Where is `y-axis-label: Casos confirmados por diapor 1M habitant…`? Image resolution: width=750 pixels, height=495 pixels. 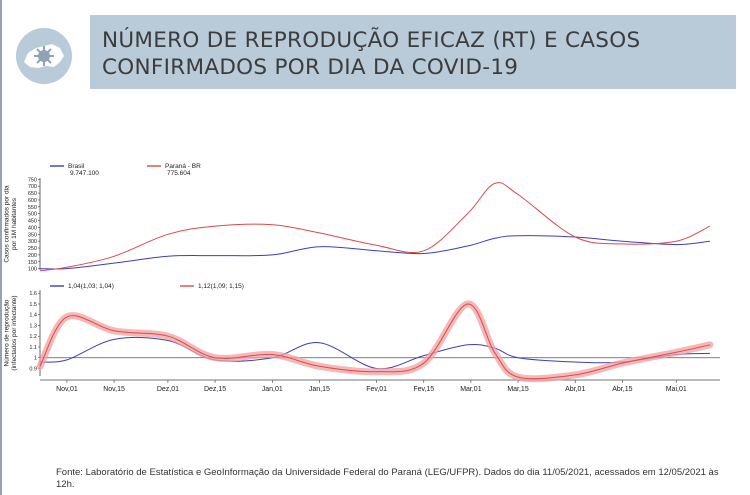
y-axis-label: Casos confirmados por diapor 1M habitant… is located at coordinates (11, 224).